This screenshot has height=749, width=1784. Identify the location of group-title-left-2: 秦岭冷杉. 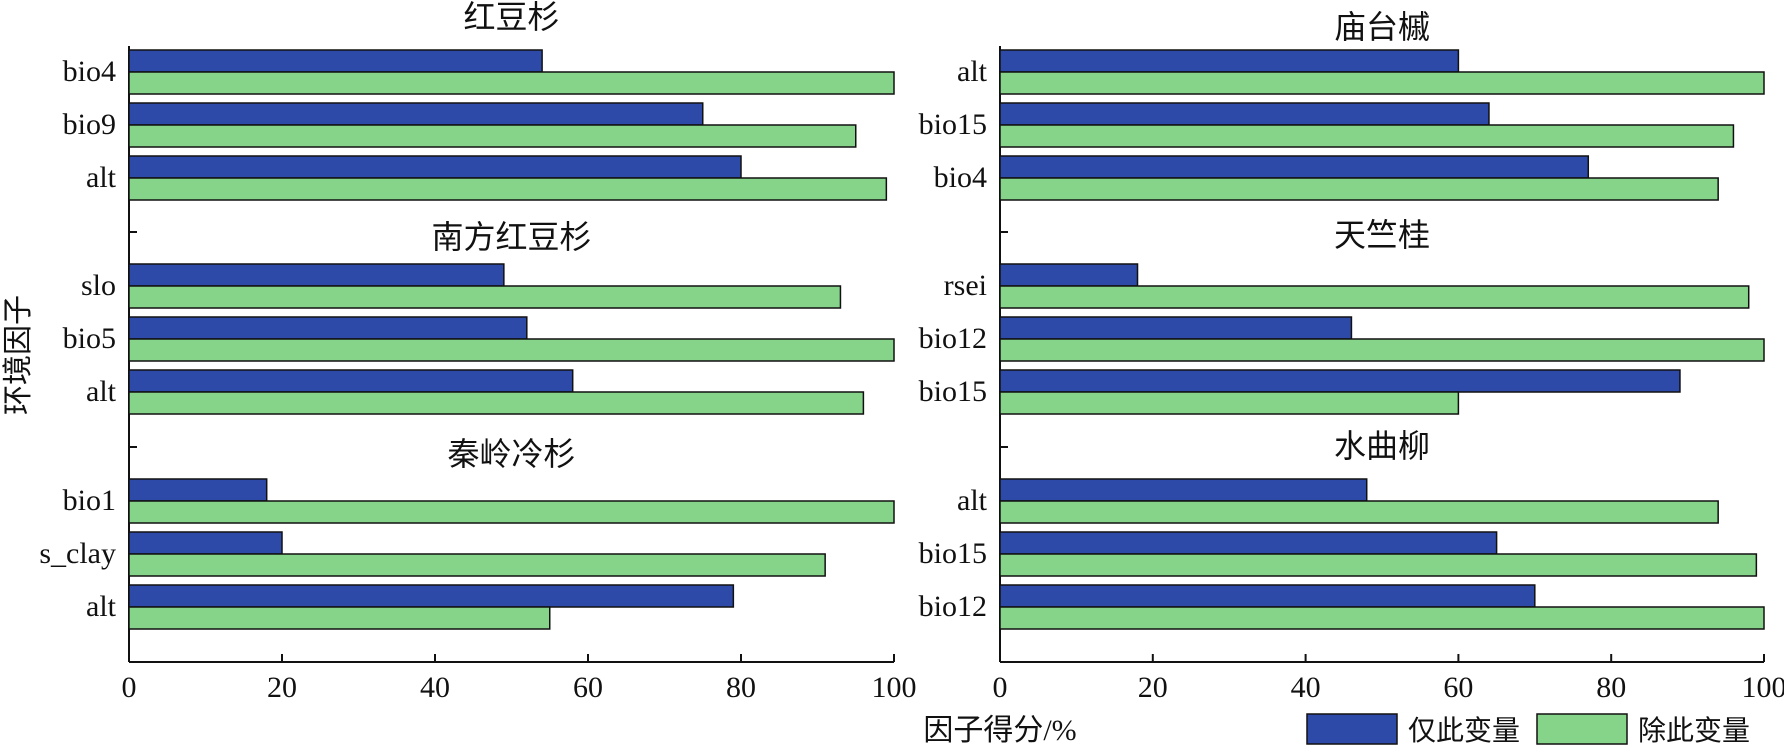
(511, 454).